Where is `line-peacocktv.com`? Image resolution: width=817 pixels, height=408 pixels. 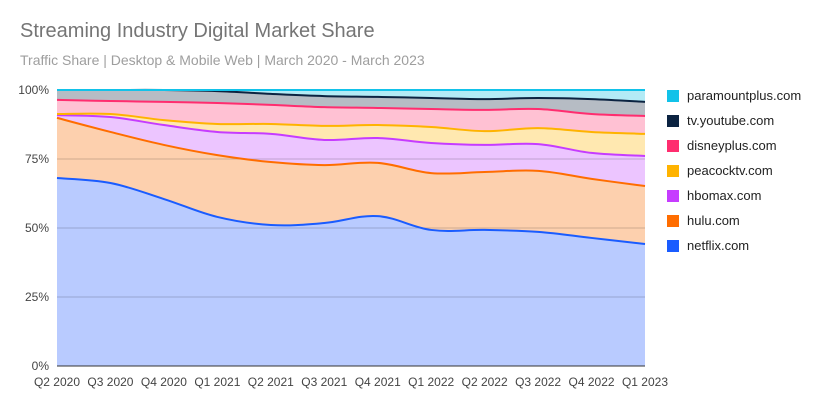 line-peacocktv.com is located at coordinates (351, 123).